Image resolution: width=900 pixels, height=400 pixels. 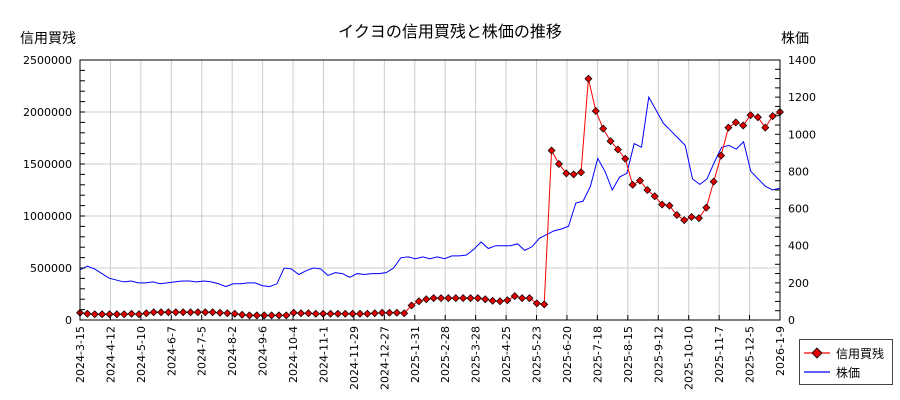 I want to click on x-tick-label: 2024-12-27, so click(x=384, y=358).